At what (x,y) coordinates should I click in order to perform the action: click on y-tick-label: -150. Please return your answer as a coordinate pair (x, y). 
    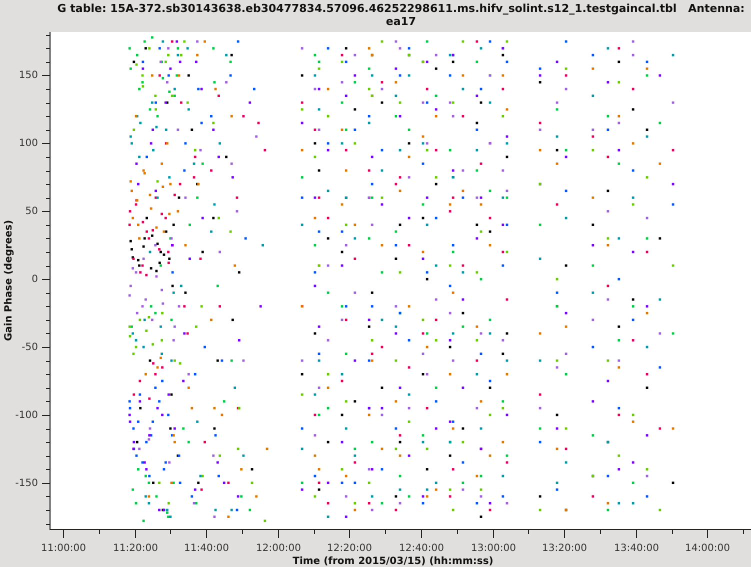
    Looking at the image, I should click on (26, 483).